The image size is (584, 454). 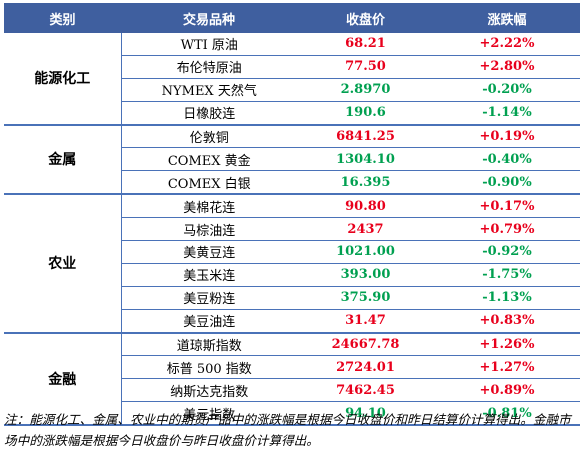 I want to click on change-pct-cell: +0.89%, so click(x=507, y=390).